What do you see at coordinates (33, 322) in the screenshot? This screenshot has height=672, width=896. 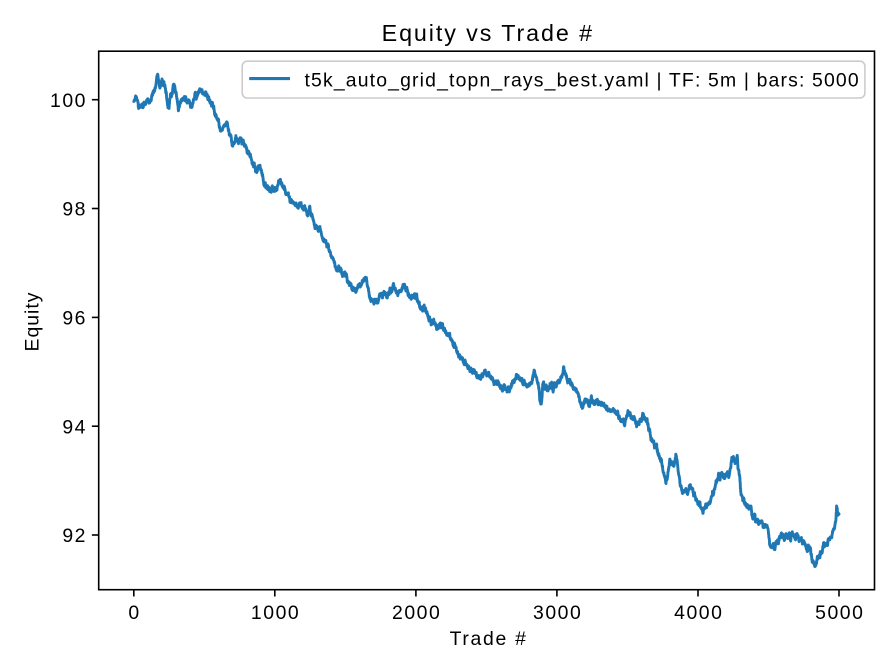 I see `svg-text: Equity` at bounding box center [33, 322].